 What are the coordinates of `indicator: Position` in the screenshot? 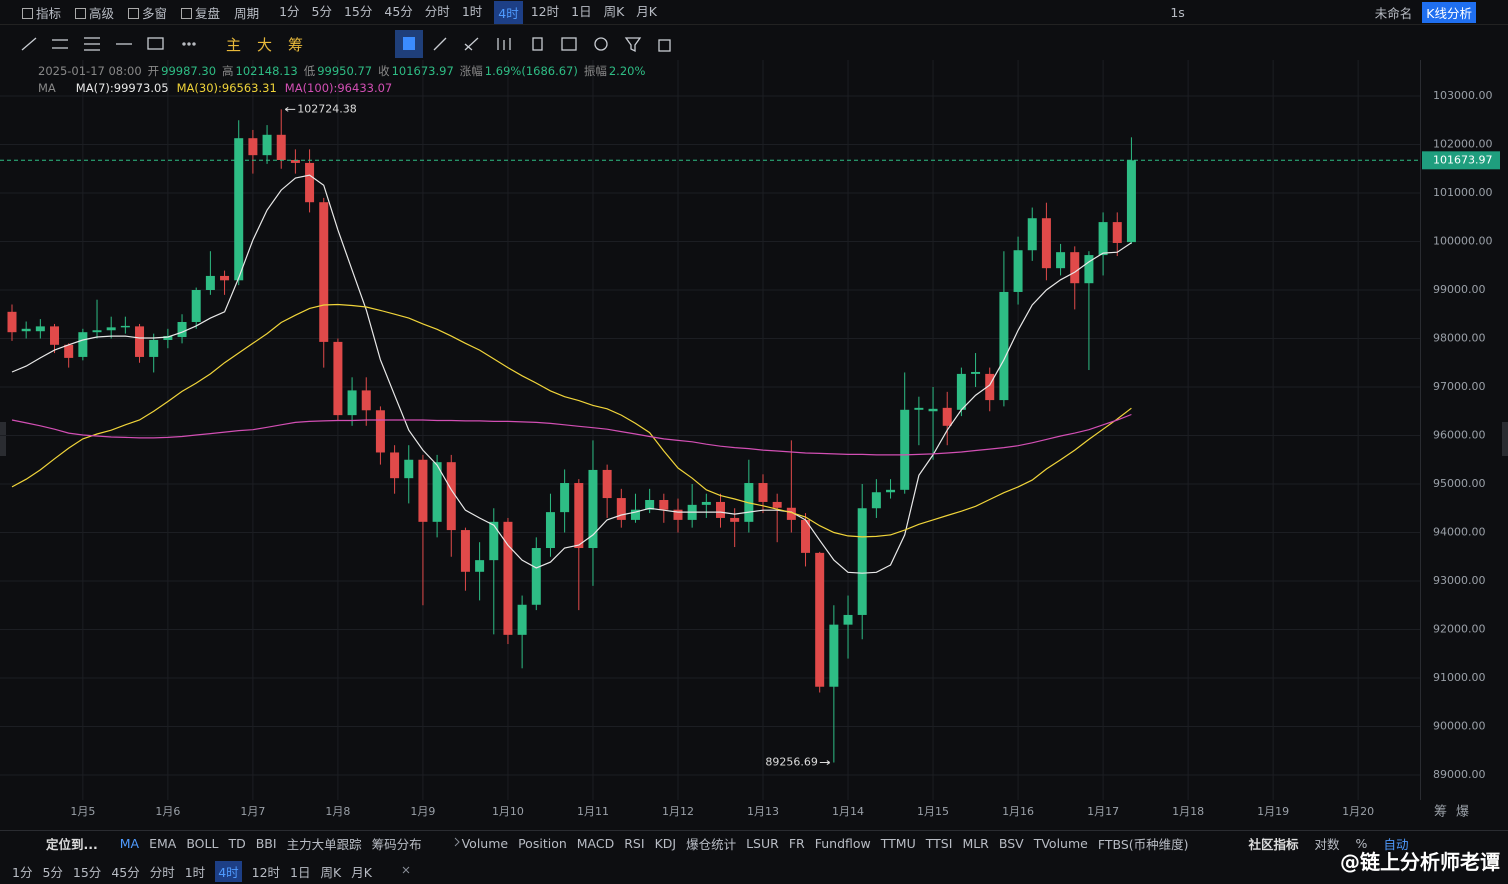 It's located at (542, 843).